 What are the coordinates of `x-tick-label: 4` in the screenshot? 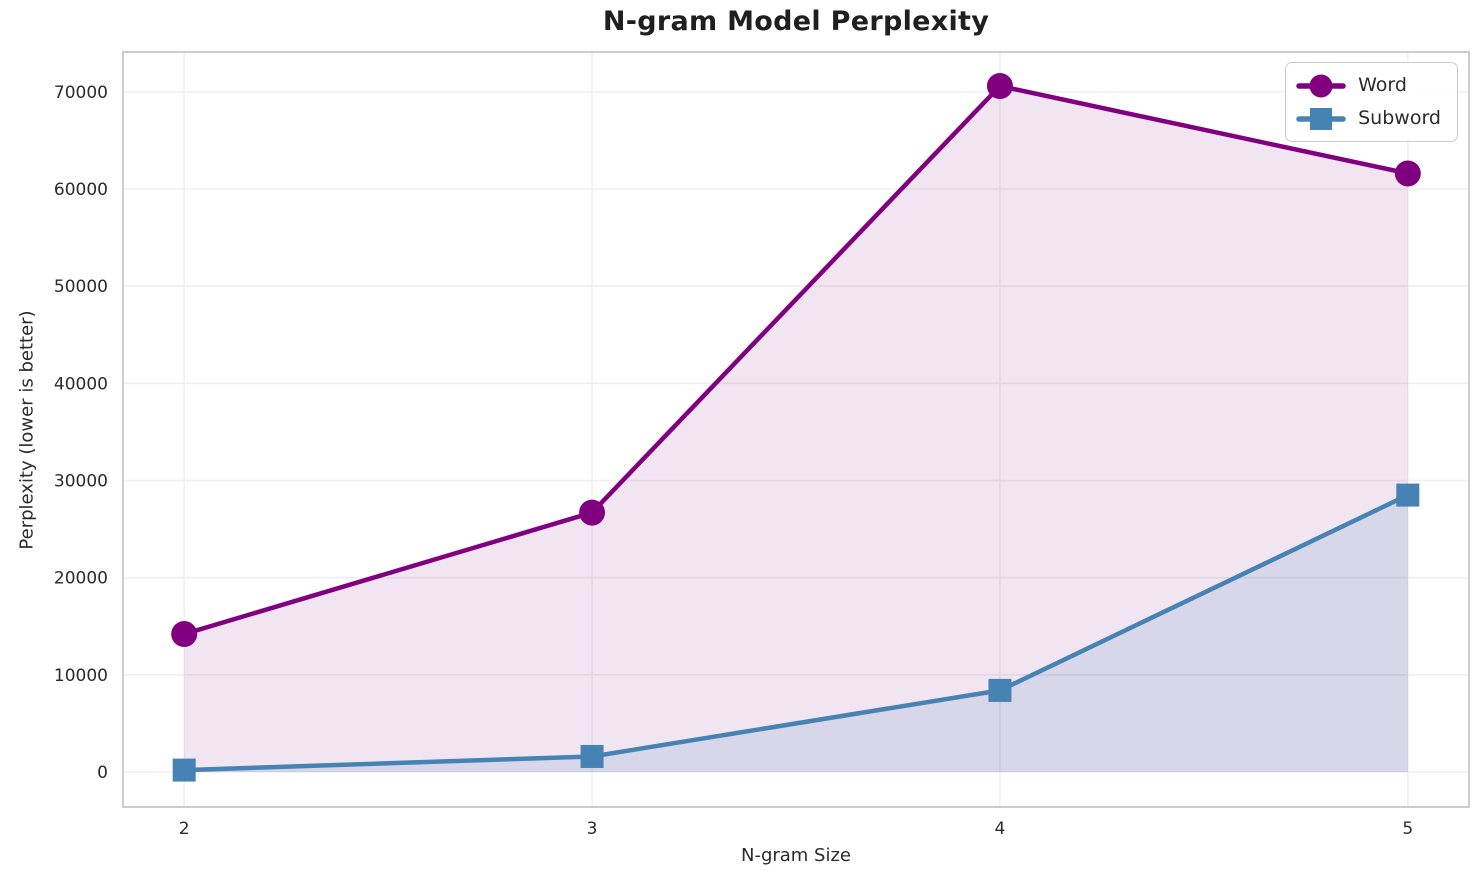 It's located at (1000, 829).